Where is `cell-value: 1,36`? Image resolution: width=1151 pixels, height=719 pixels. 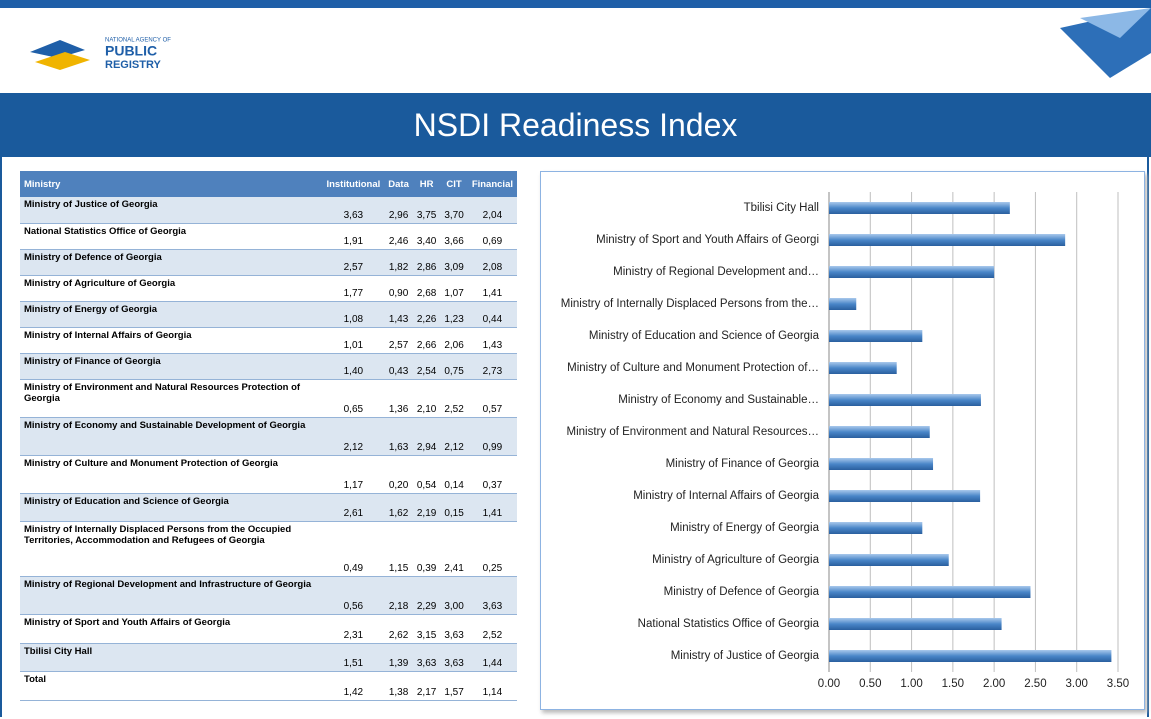
cell-value: 1,36 is located at coordinates (398, 398).